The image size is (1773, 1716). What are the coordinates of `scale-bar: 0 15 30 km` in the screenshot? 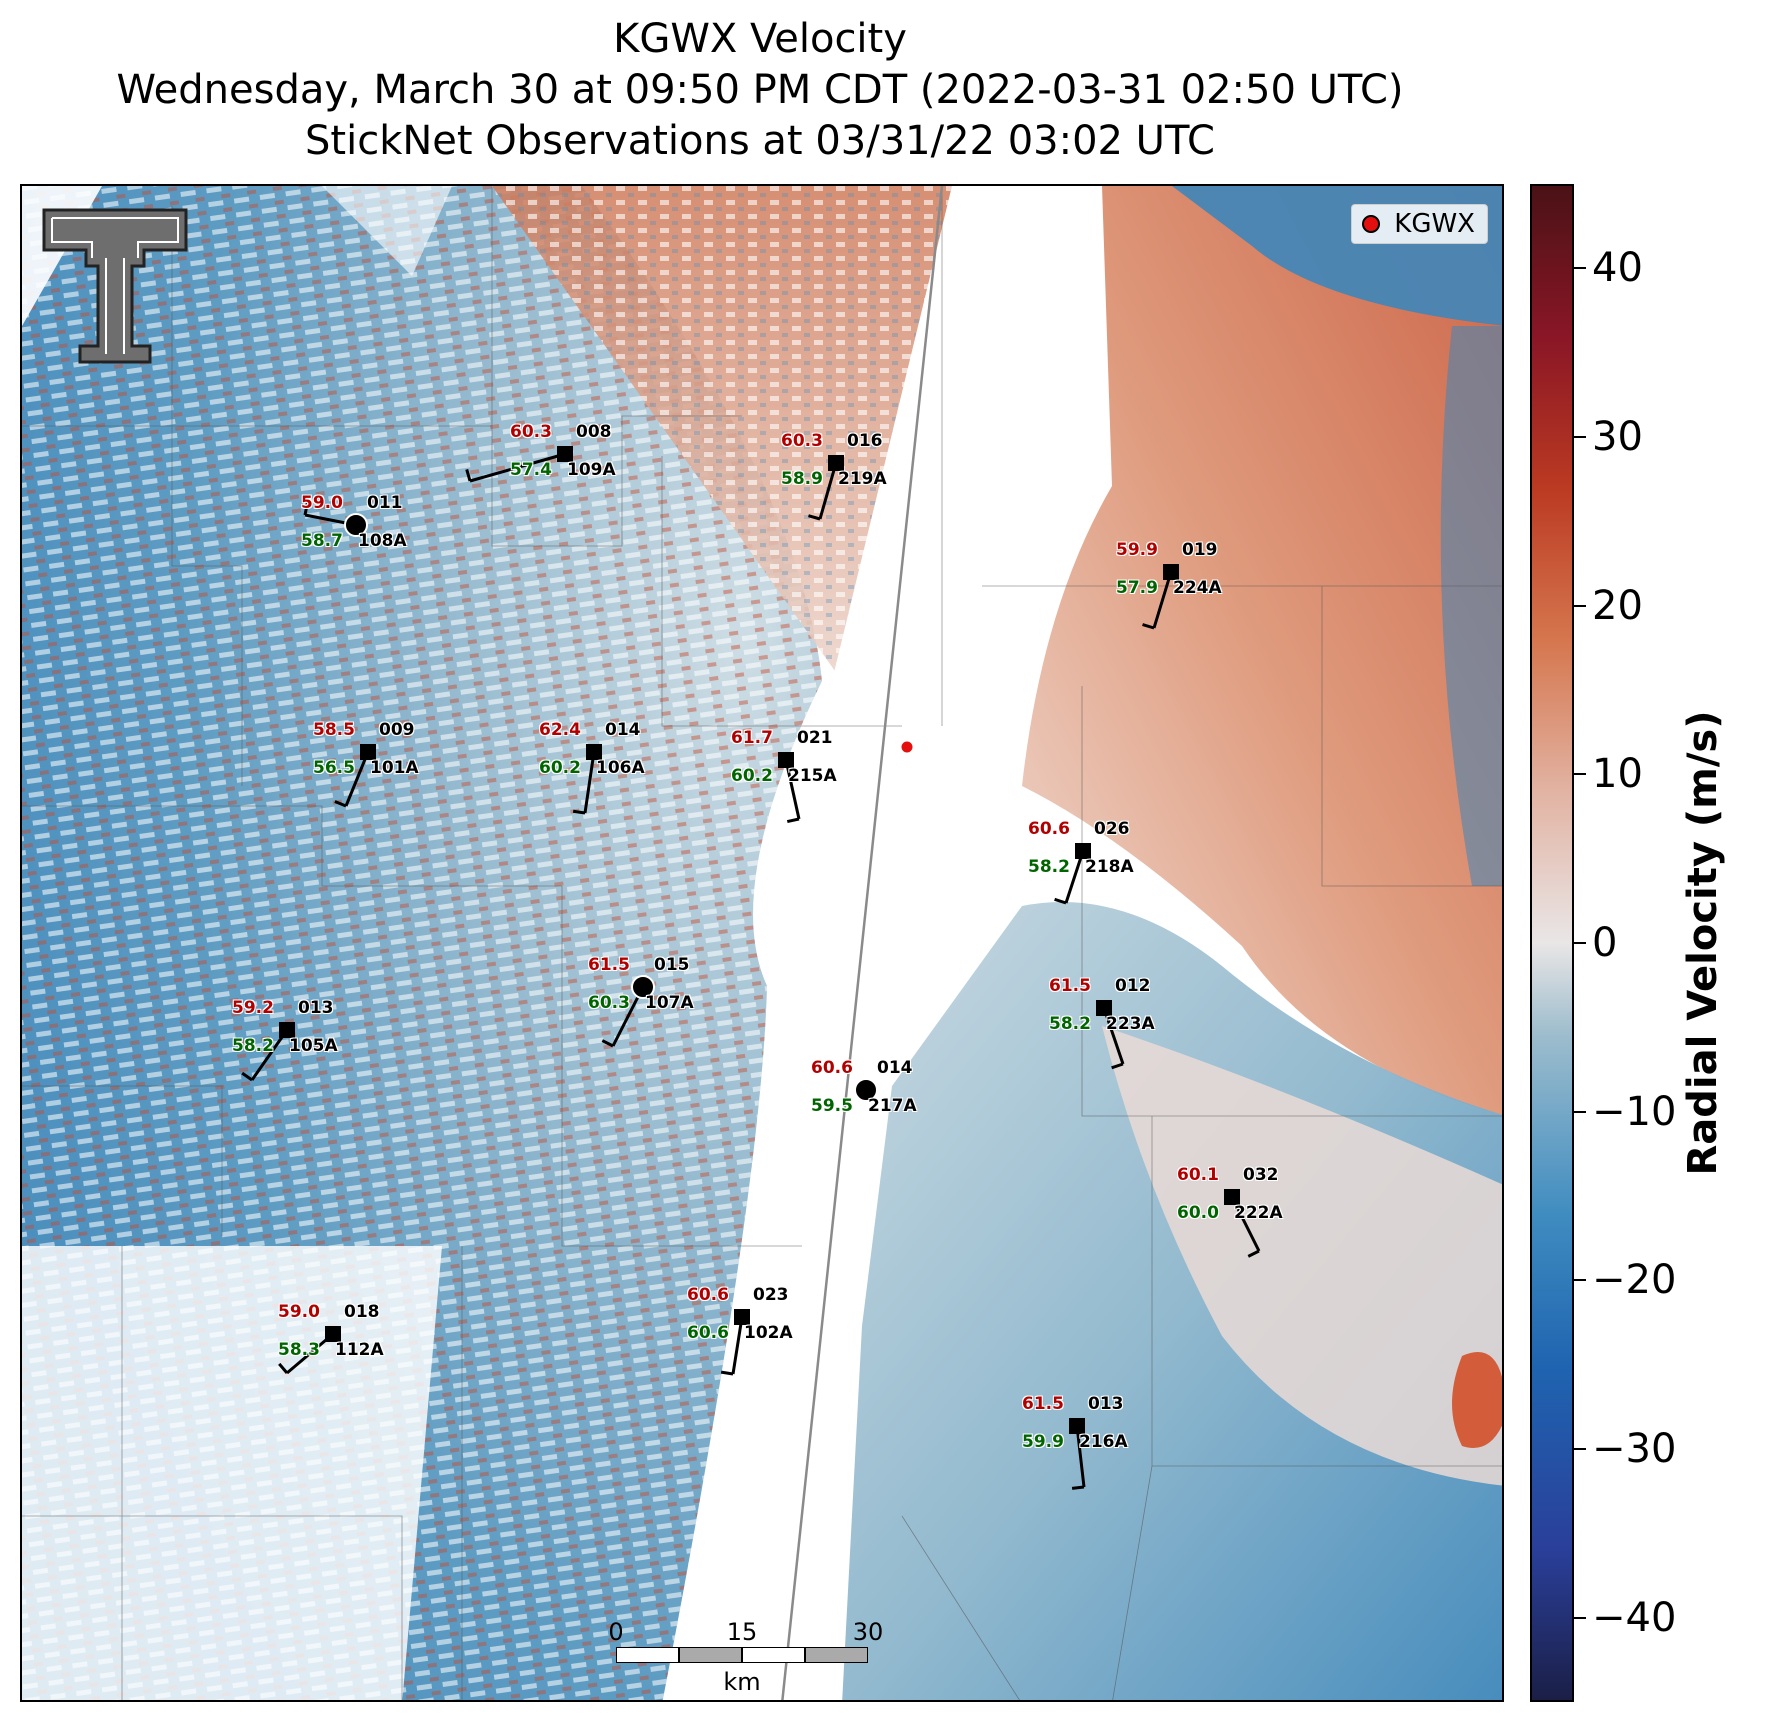 It's located at (745, 1657).